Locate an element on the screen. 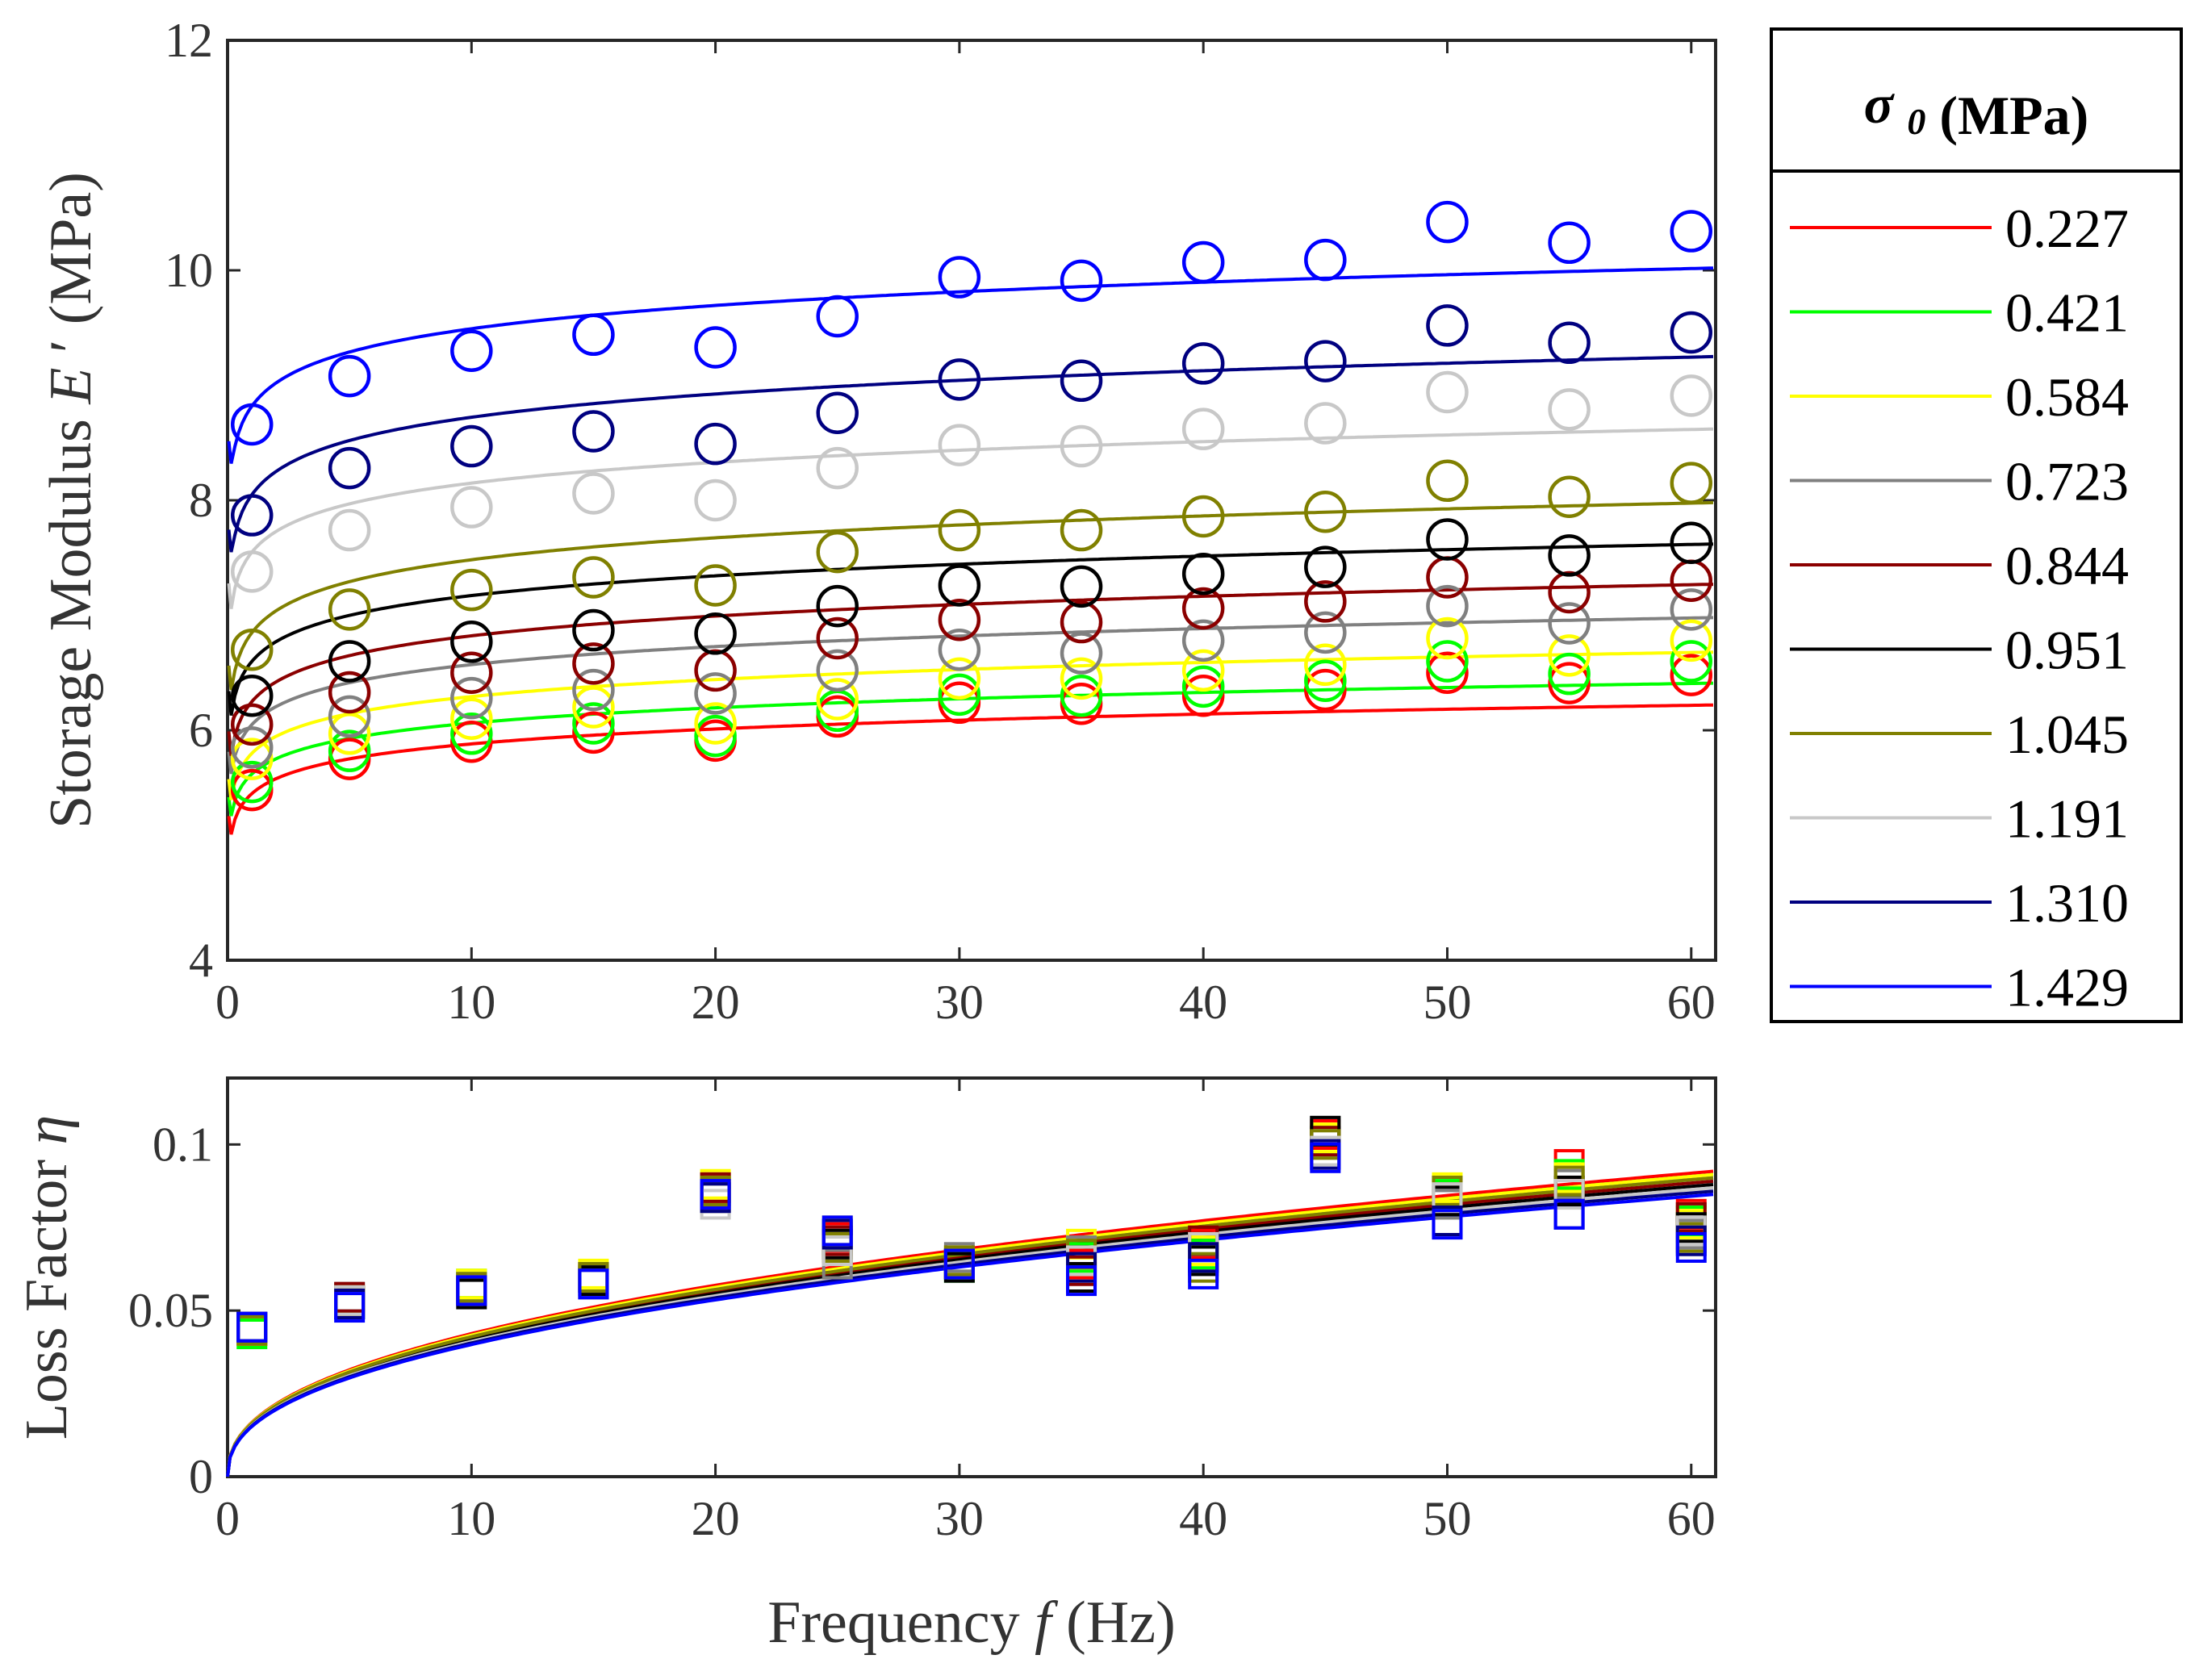  legend-entry-label: 0.227 is located at coordinates (2067, 228).